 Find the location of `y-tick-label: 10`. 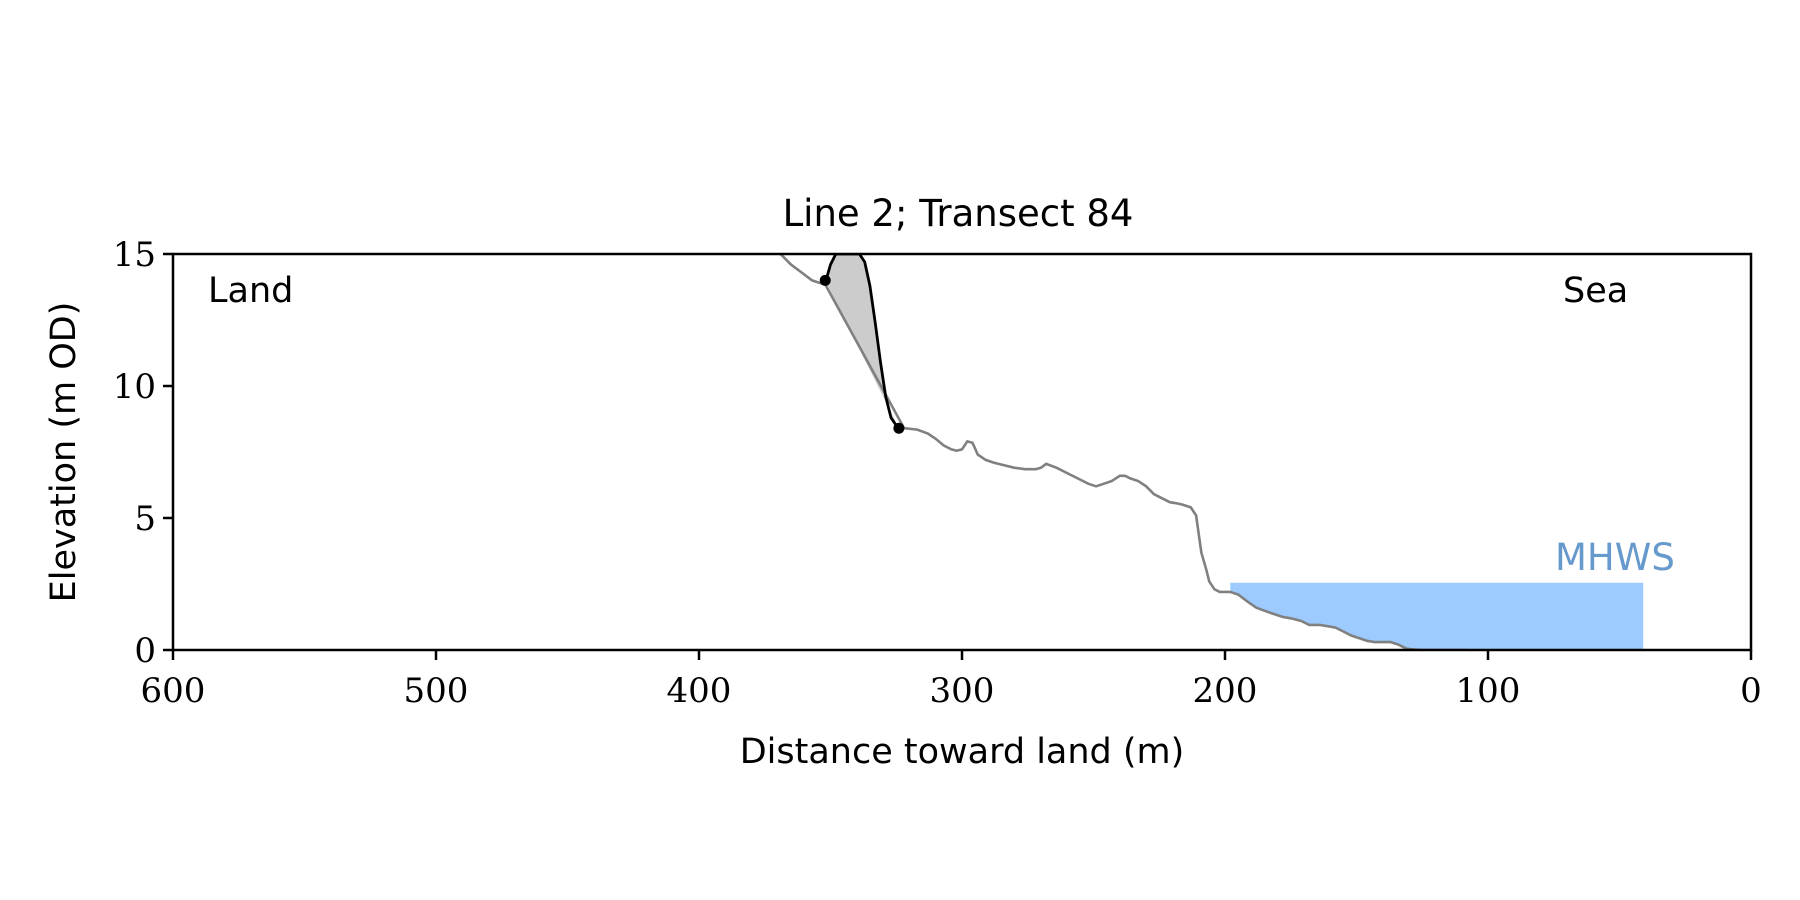

y-tick-label: 10 is located at coordinates (134, 387).